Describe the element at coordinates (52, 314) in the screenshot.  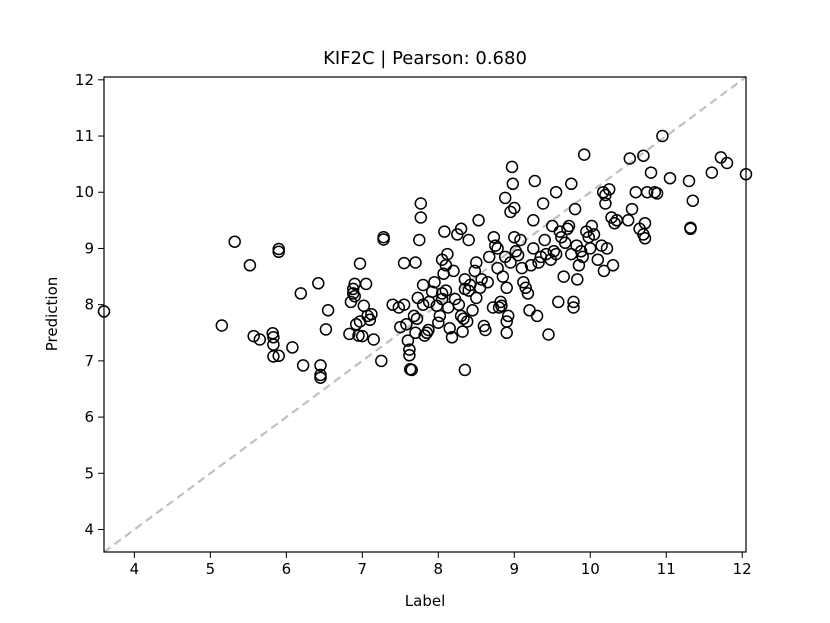
I see `y-axis-label: Prediction` at that location.